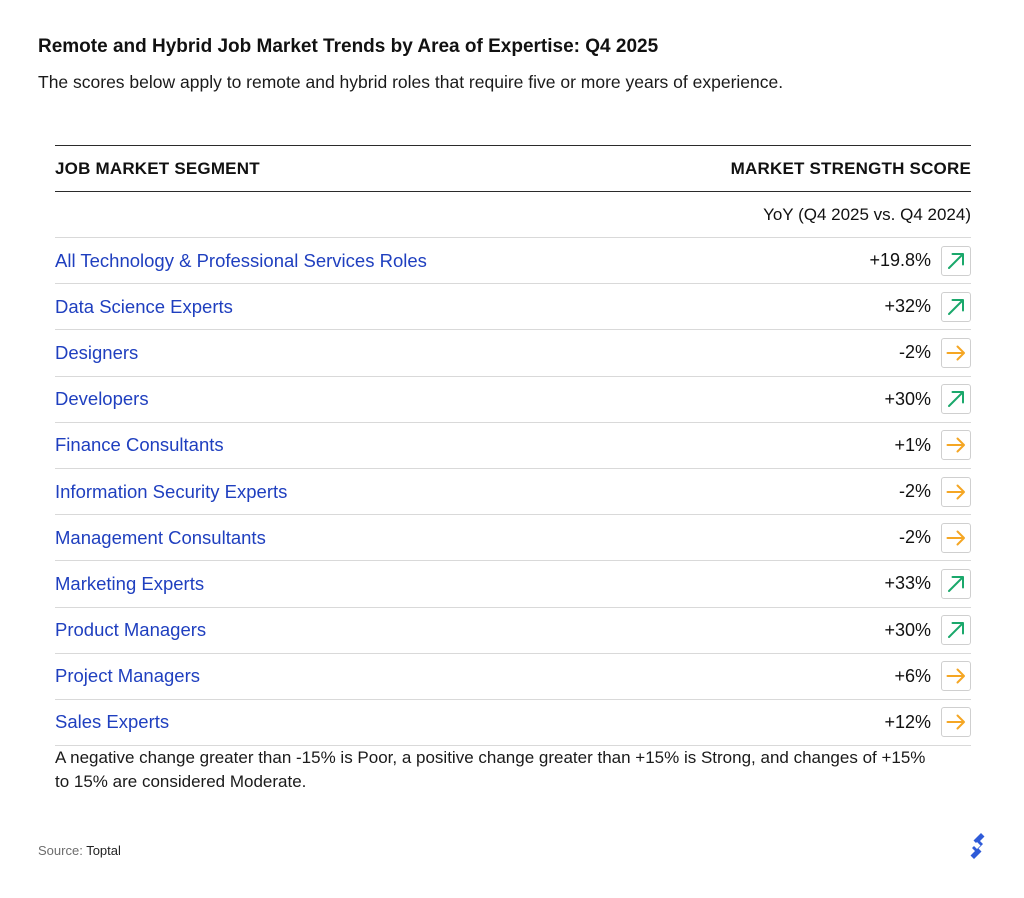 The width and height of the screenshot is (1024, 898). Describe the element at coordinates (513, 723) in the screenshot. I see `table-row: Sales Experts +12%` at that location.